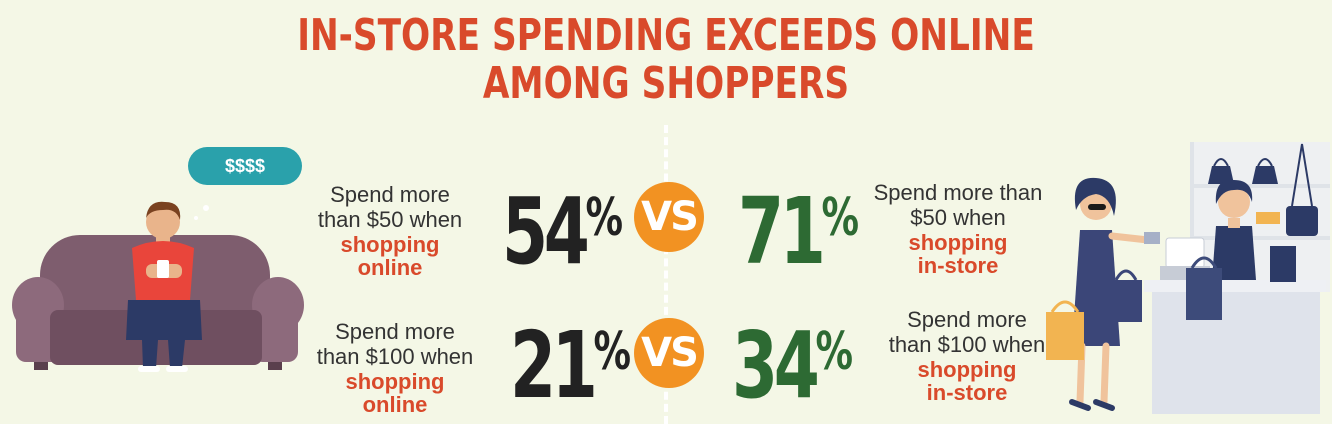  I want to click on title-line-2: AMONG SHOPPERS, so click(666, 83).